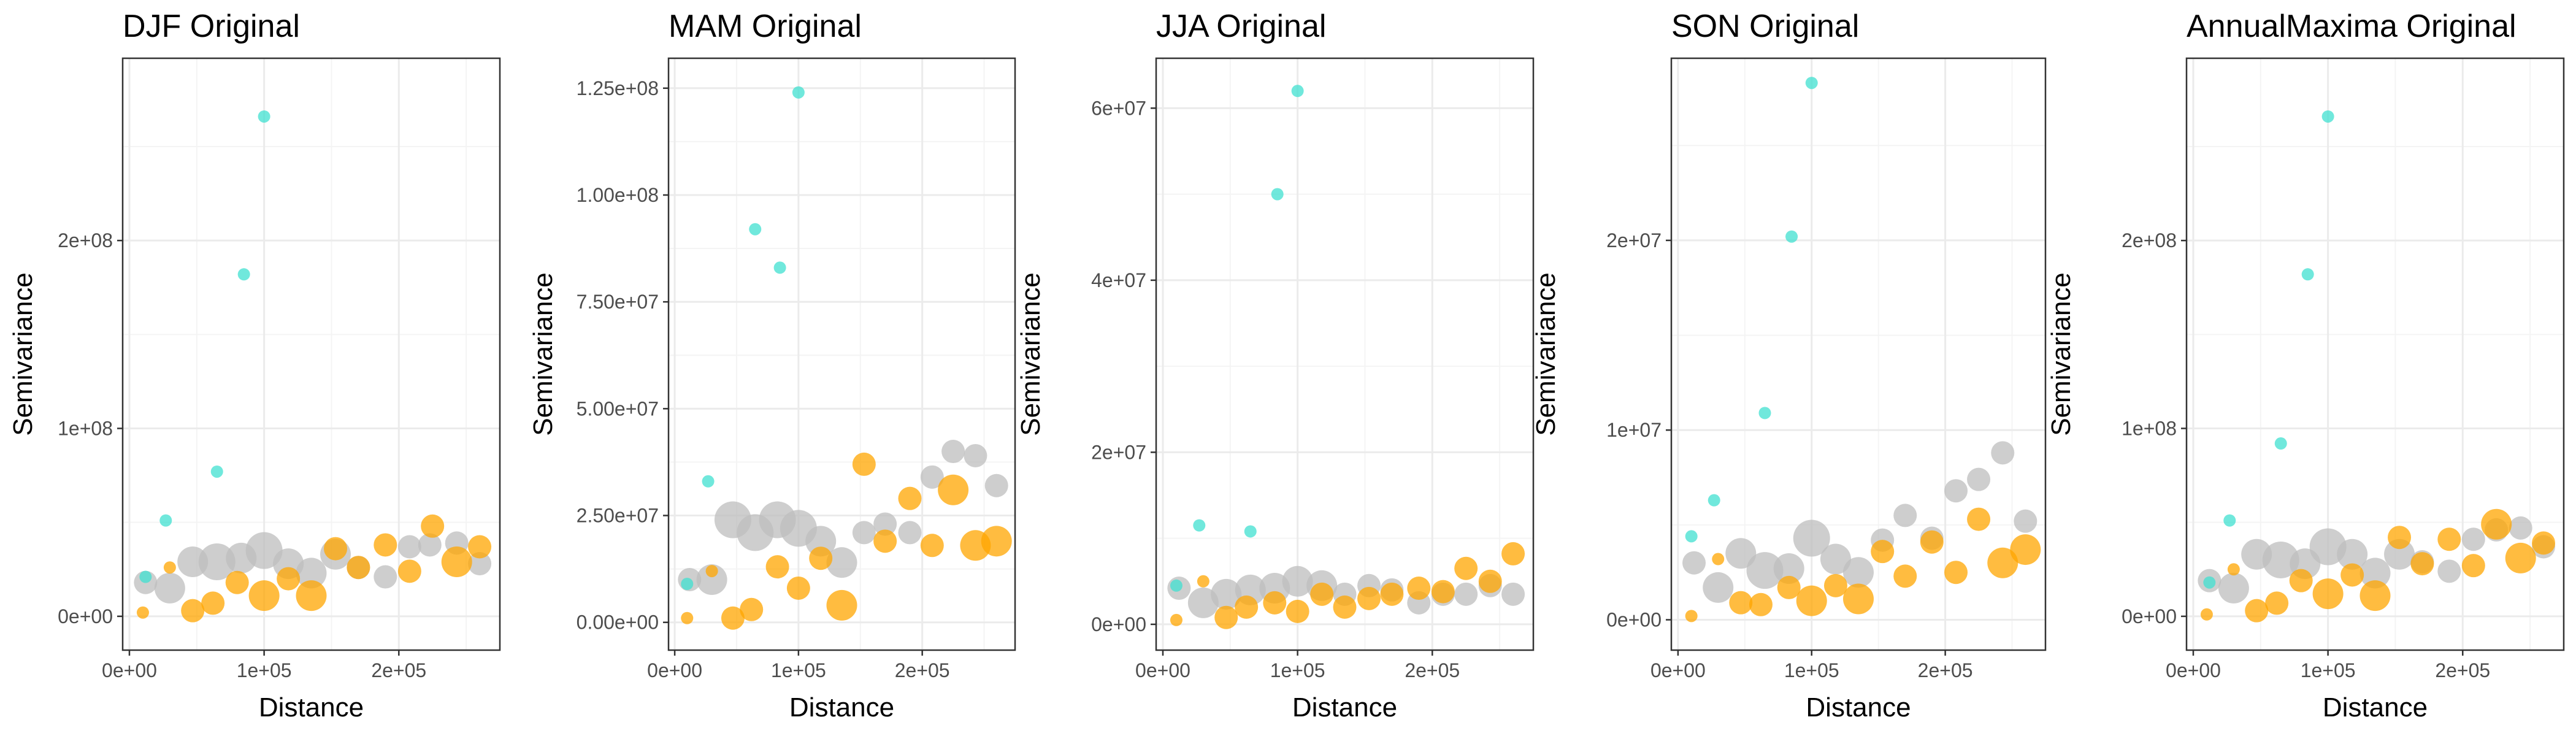 The height and width of the screenshot is (736, 2576). I want to click on y-tick-label: 1e+07, so click(1634, 430).